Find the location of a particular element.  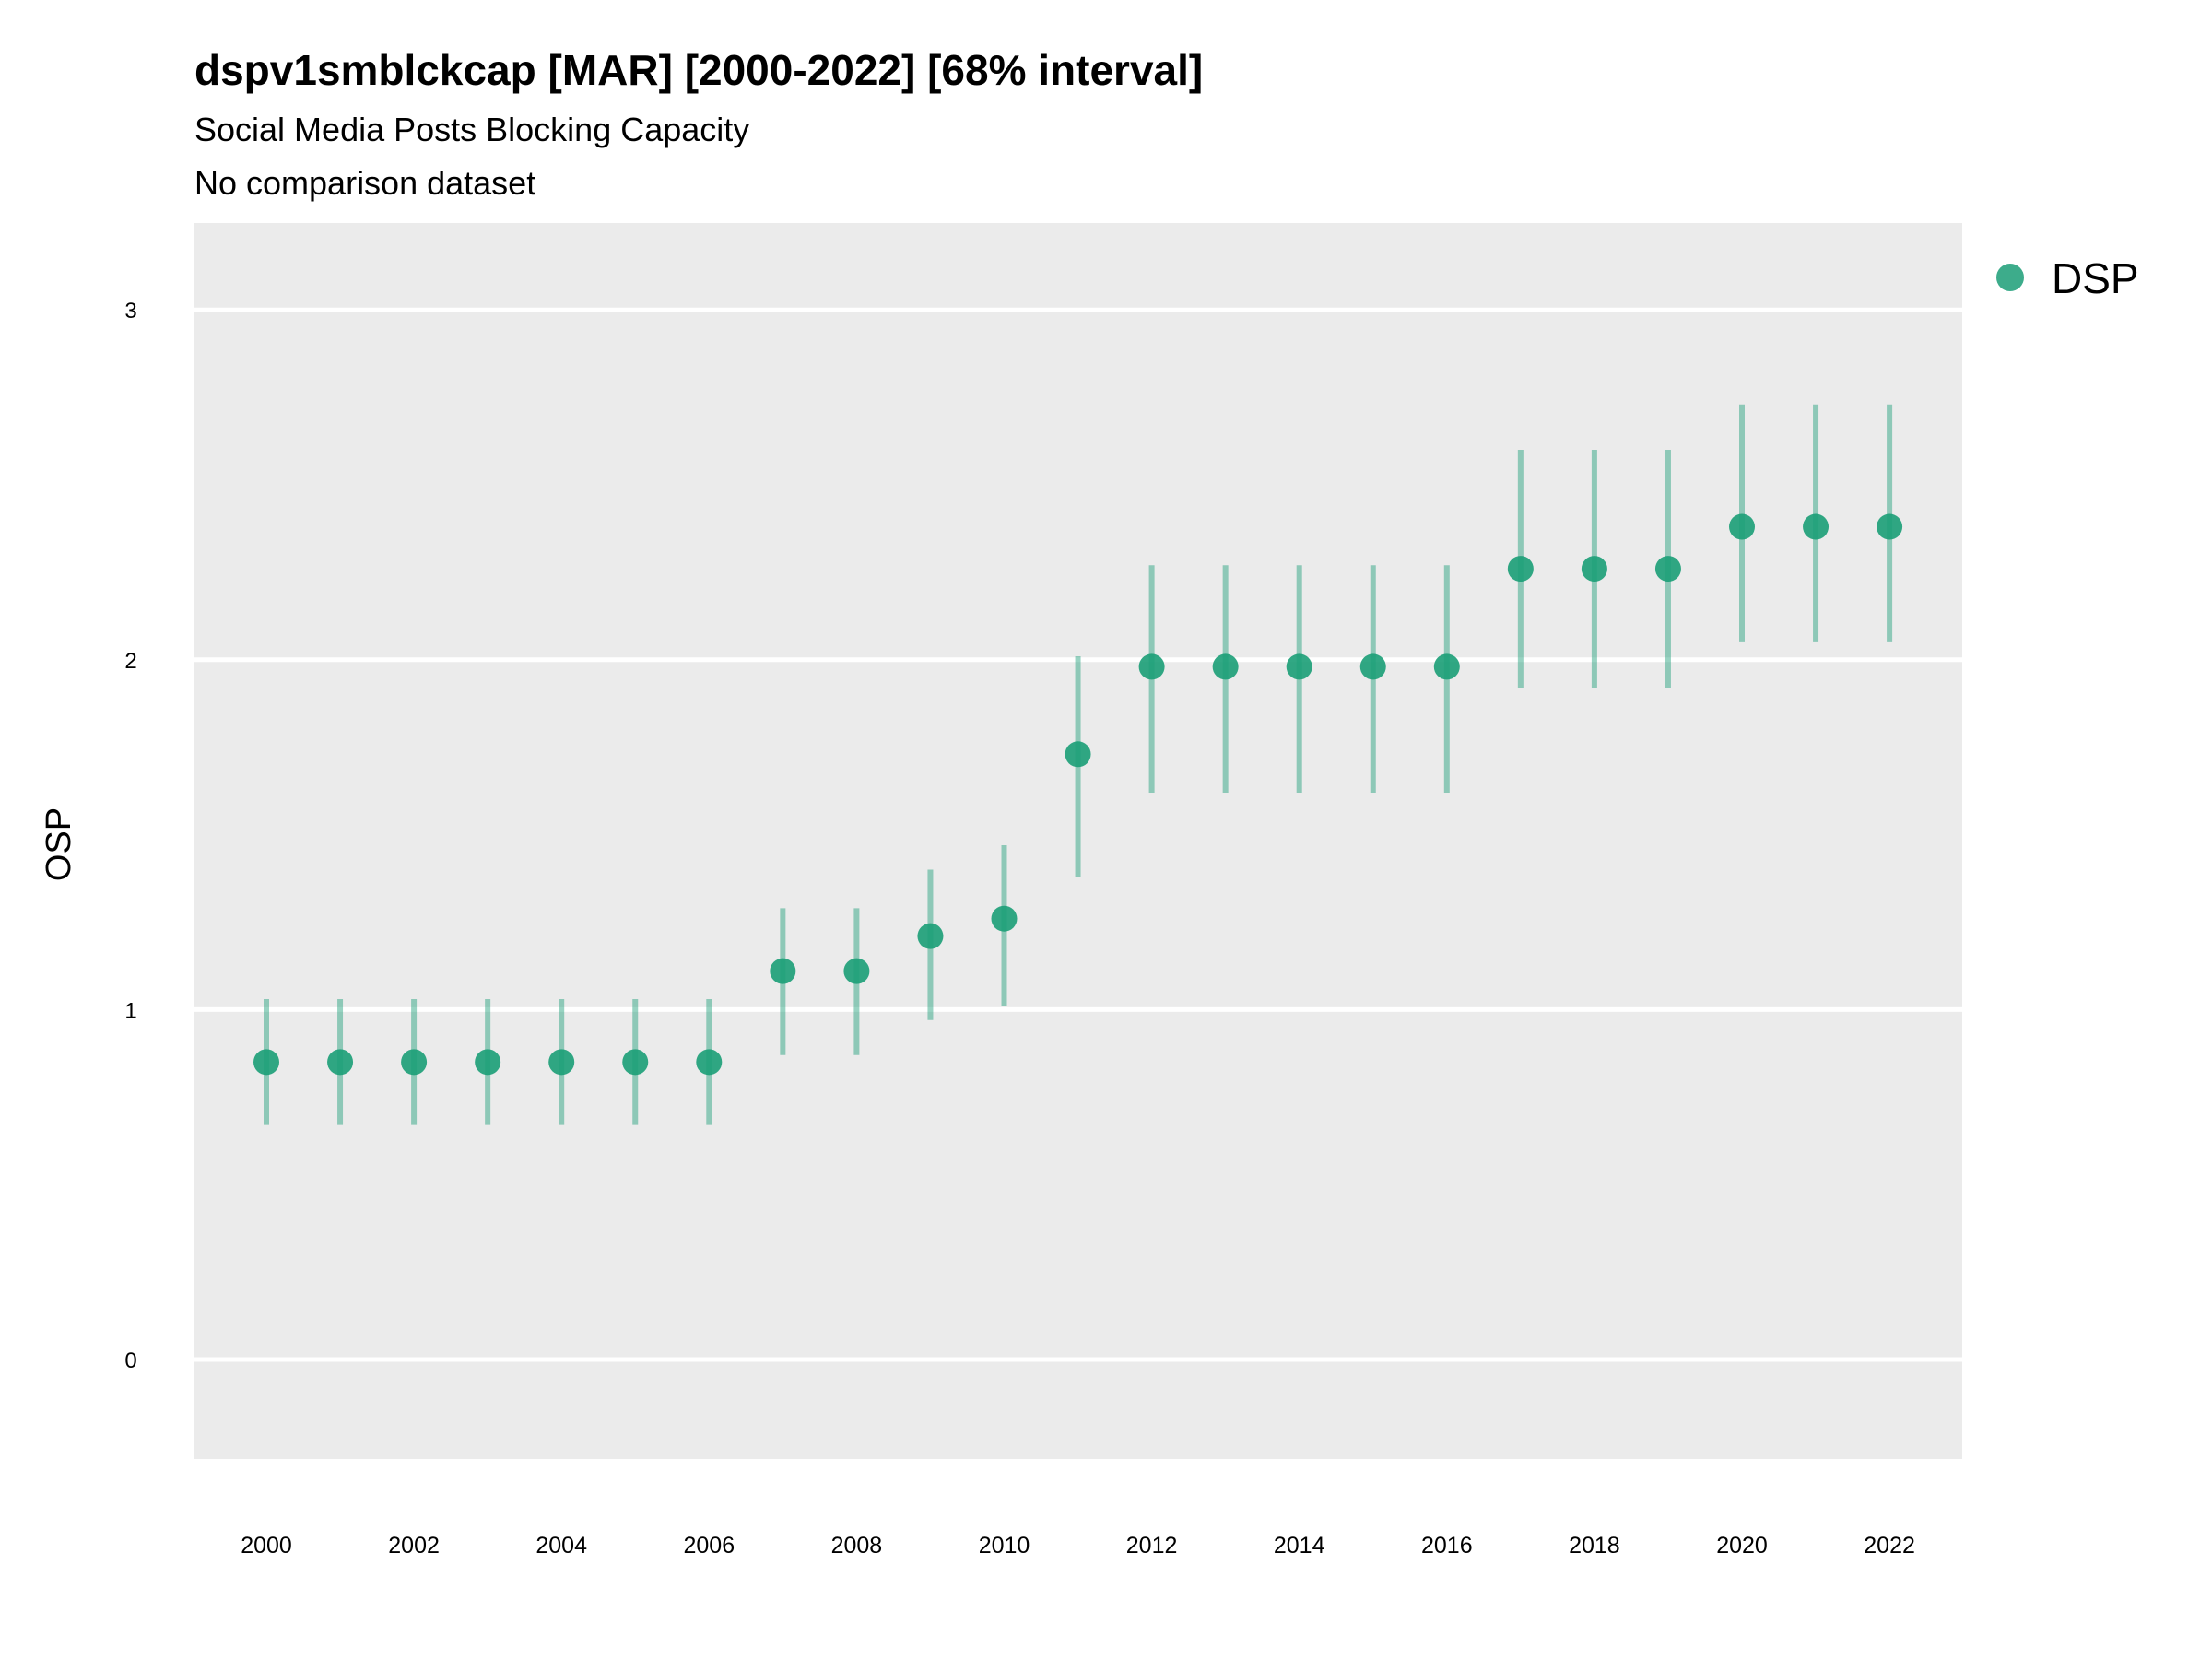

data-point-2017 is located at coordinates (1520, 569).